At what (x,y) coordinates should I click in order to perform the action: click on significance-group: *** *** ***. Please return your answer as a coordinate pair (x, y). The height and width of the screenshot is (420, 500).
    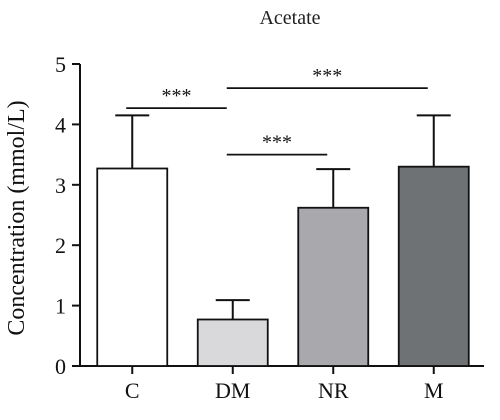
    Looking at the image, I should click on (277, 110).